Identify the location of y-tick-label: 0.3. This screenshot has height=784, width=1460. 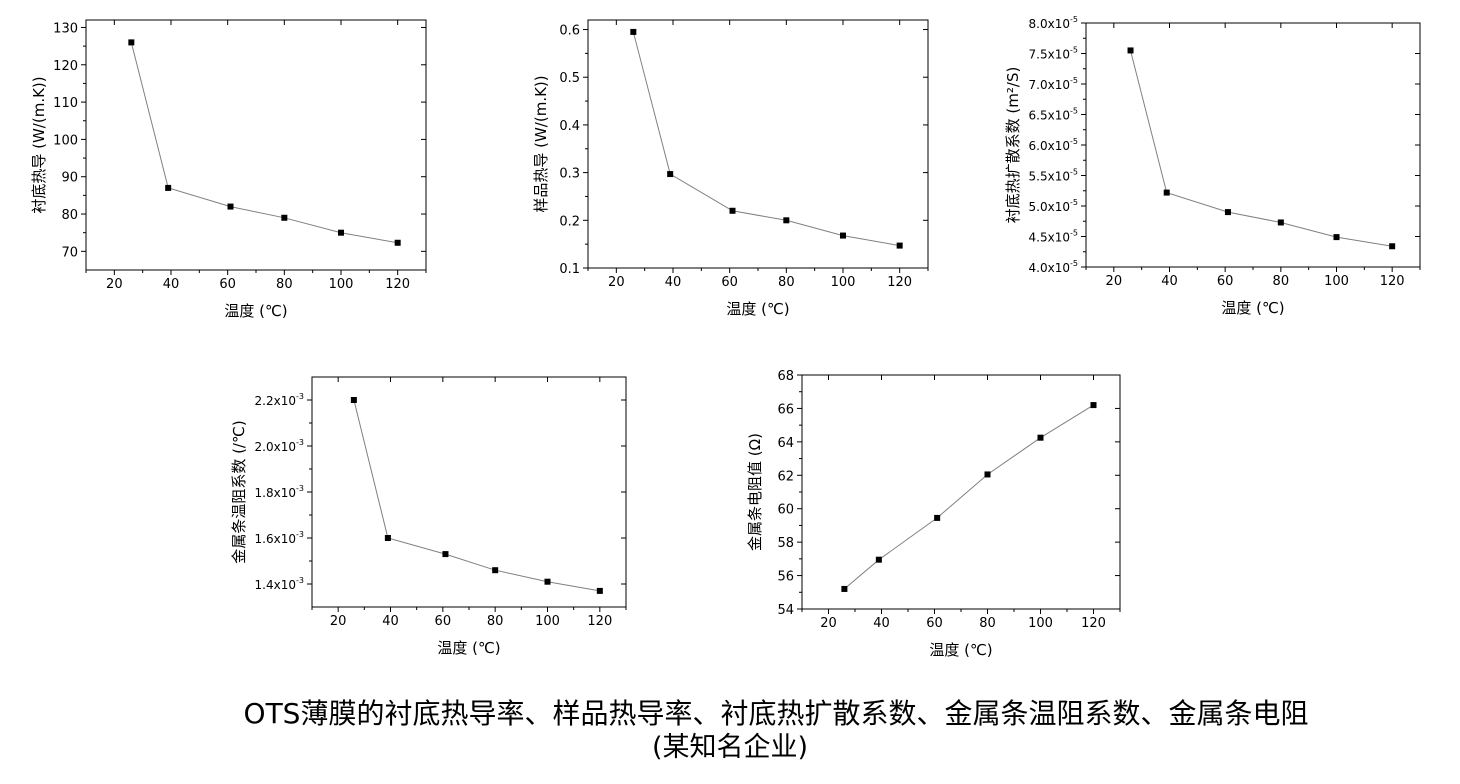
(569, 174).